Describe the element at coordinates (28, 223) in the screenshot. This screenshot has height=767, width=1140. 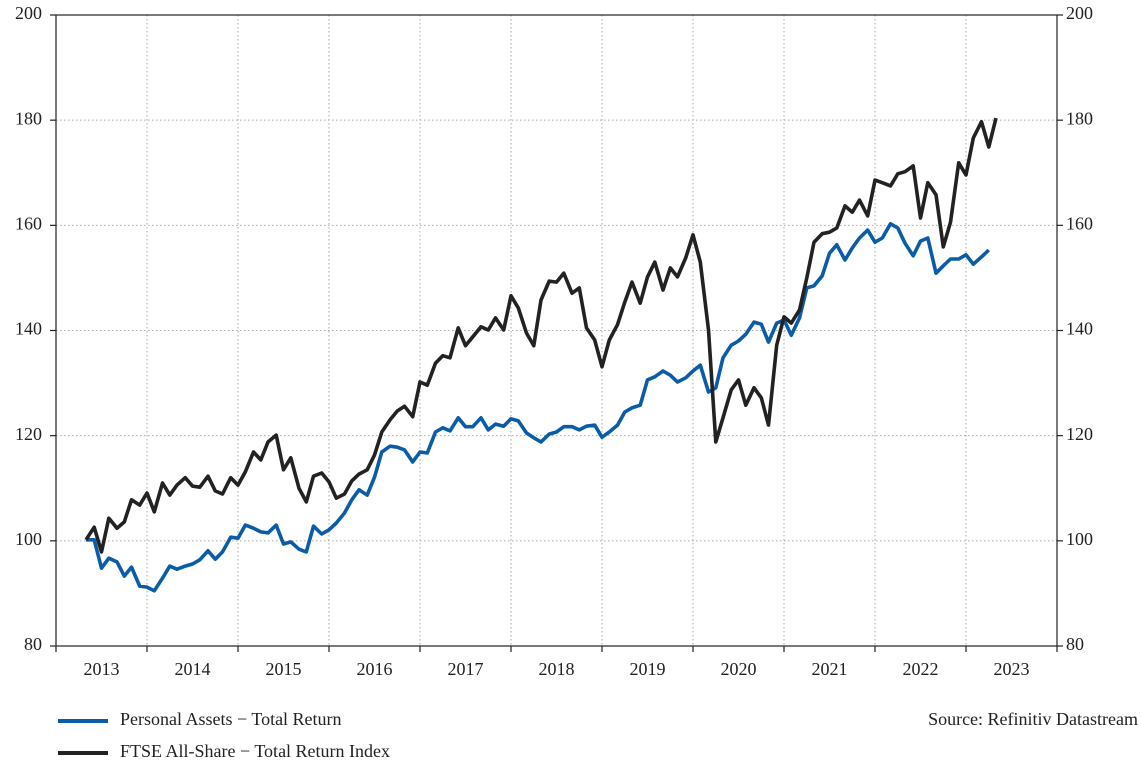
I see `y-tick-label: 160` at that location.